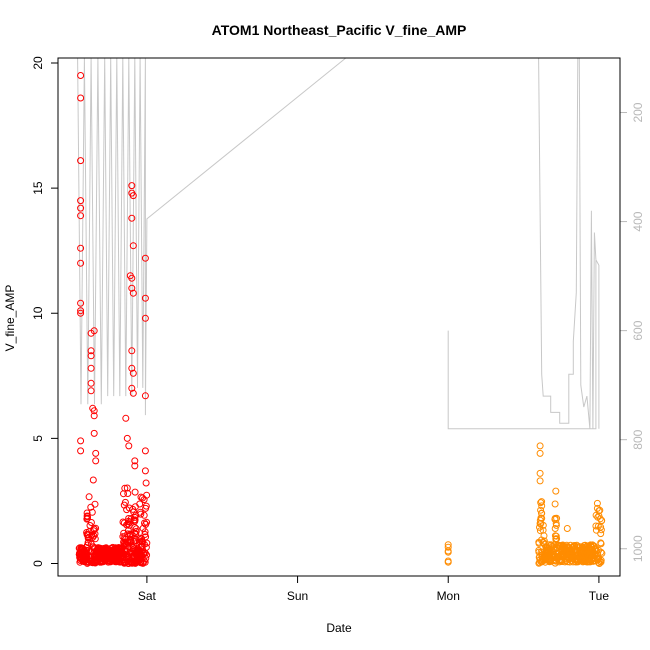 The image size is (650, 650). What do you see at coordinates (638, 221) in the screenshot?
I see `right-tick-label-1: 400` at bounding box center [638, 221].